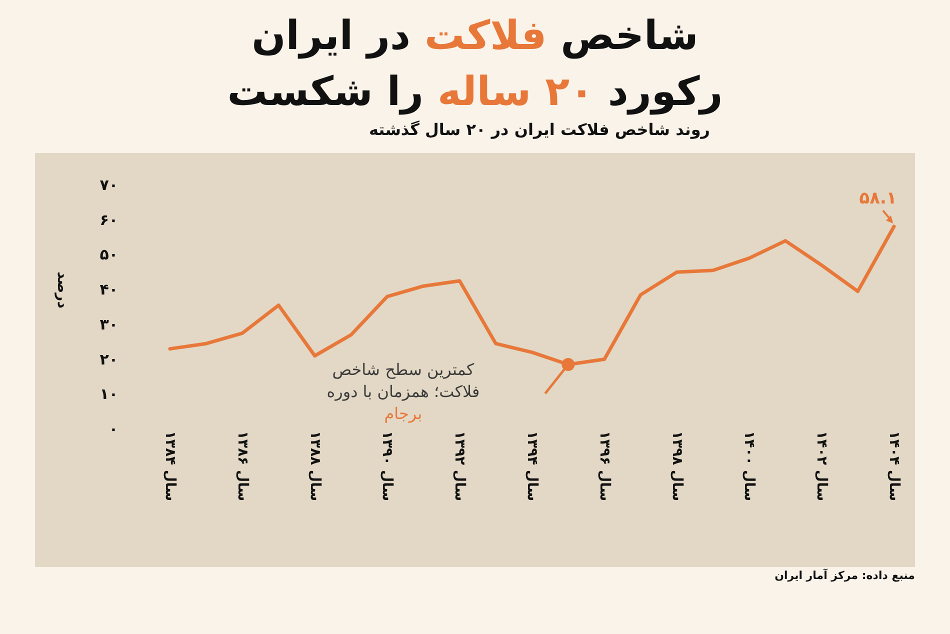 This screenshot has height=634, width=950. What do you see at coordinates (109, 219) in the screenshot?
I see `y-tick-label: ۶۰` at bounding box center [109, 219].